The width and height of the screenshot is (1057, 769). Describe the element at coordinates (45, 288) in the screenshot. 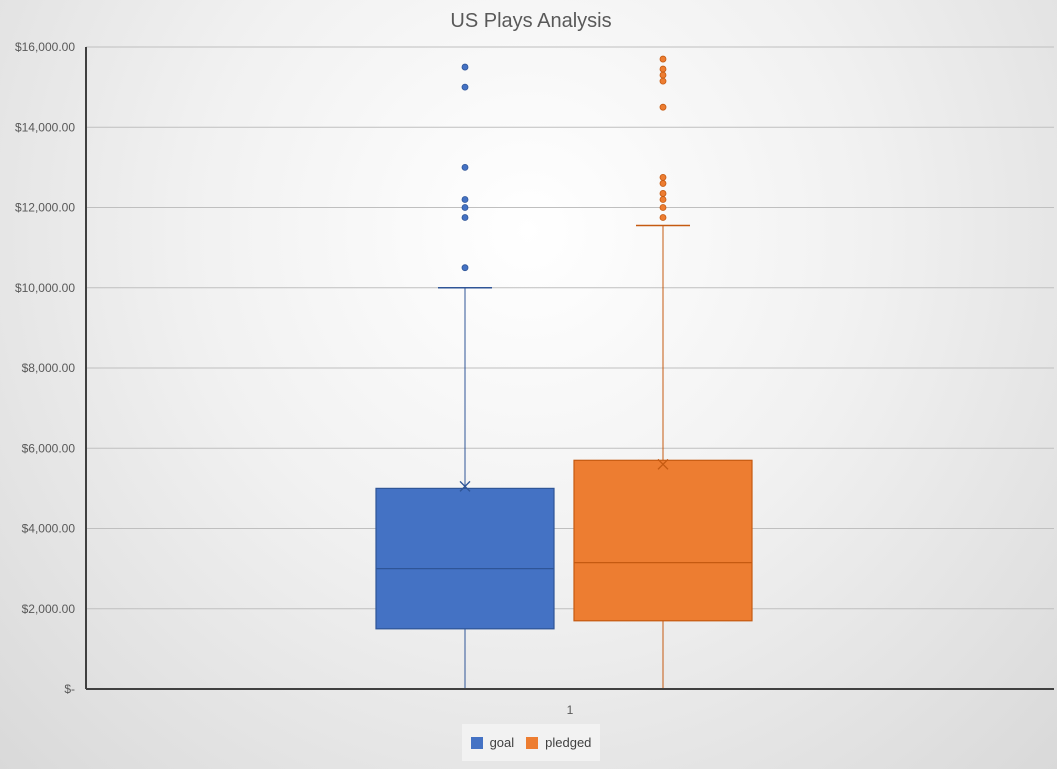

I see `y-tick-label: $10,000.00` at that location.